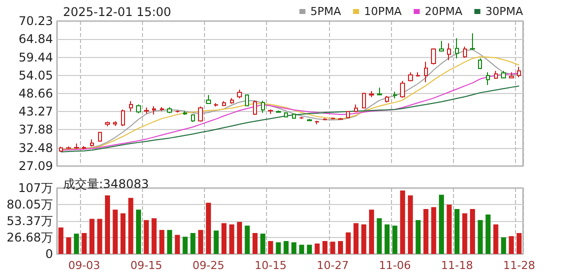  I want to click on y-tick-label: 53.37万, so click(29, 221).